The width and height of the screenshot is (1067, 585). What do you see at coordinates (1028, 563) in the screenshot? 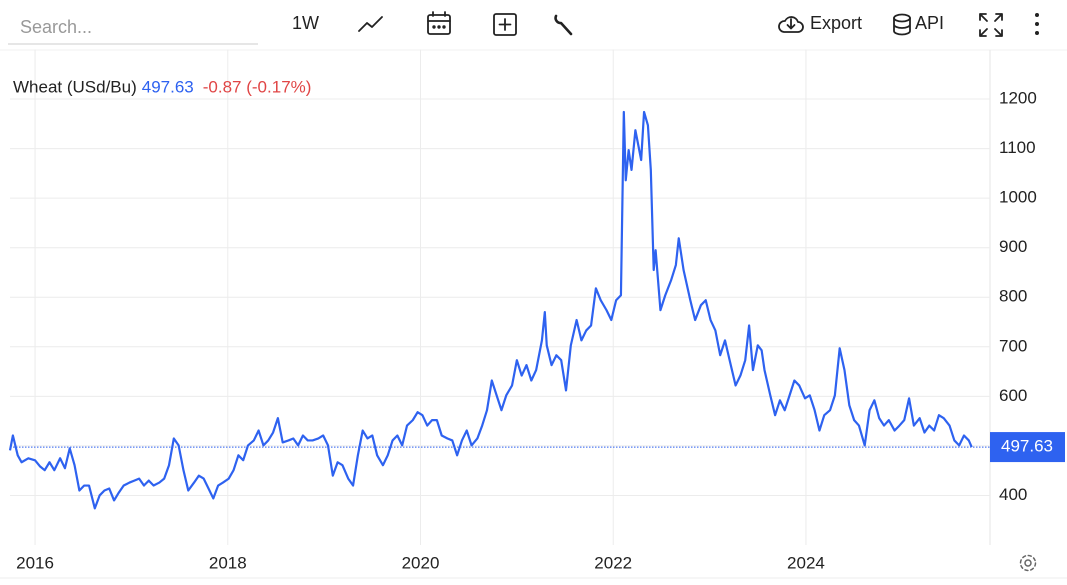
I see `axis-settings-button` at bounding box center [1028, 563].